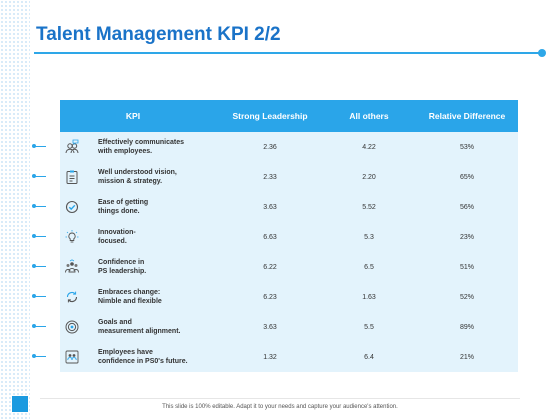  I want to click on table-row: Innovation- focused. 6.63 5.3 23%, so click(289, 237).